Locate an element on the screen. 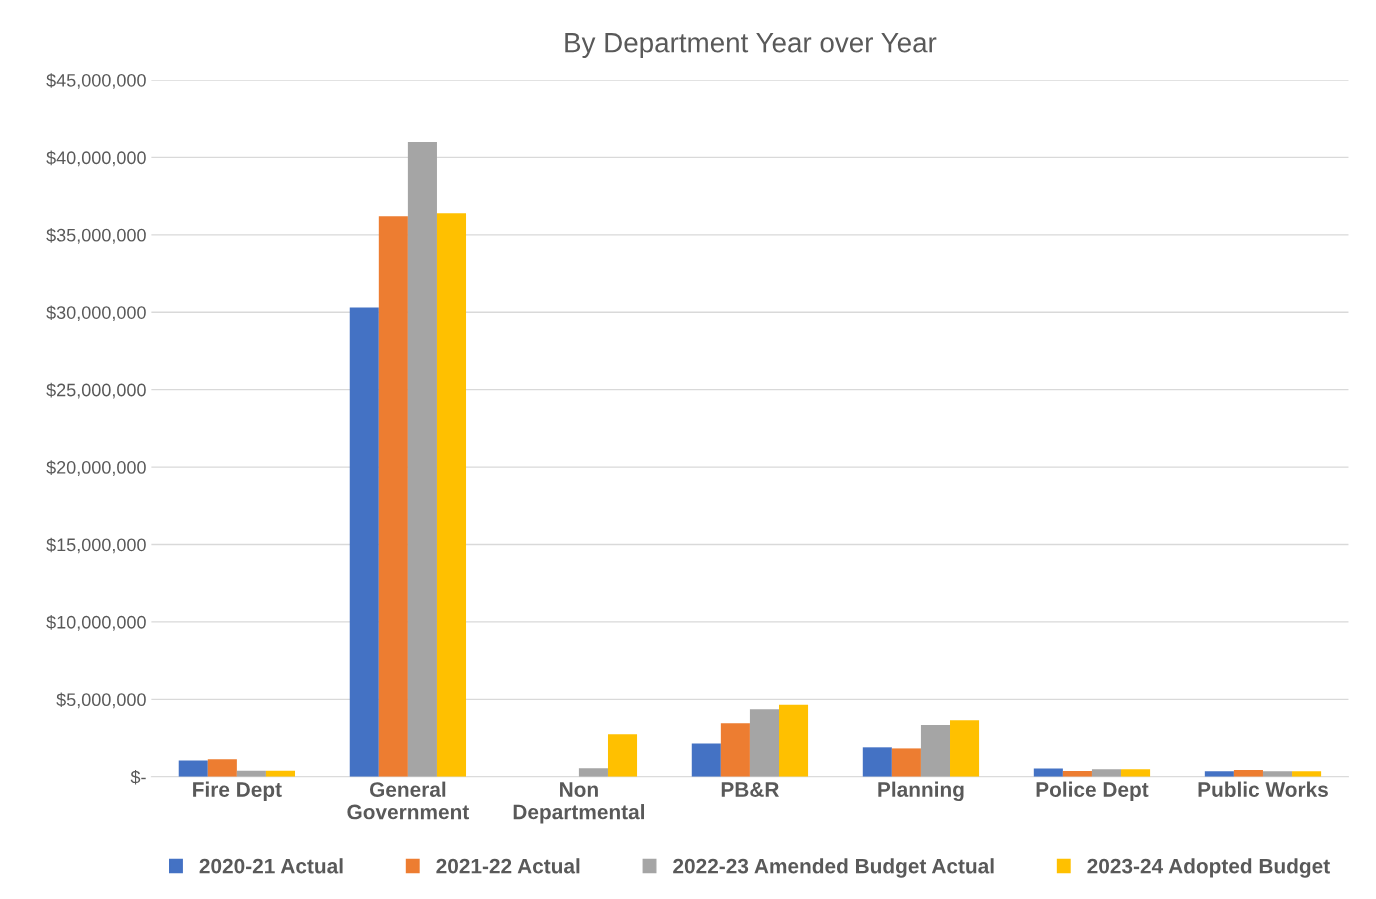  y-tick-label: $5,000,000 is located at coordinates (101, 700).